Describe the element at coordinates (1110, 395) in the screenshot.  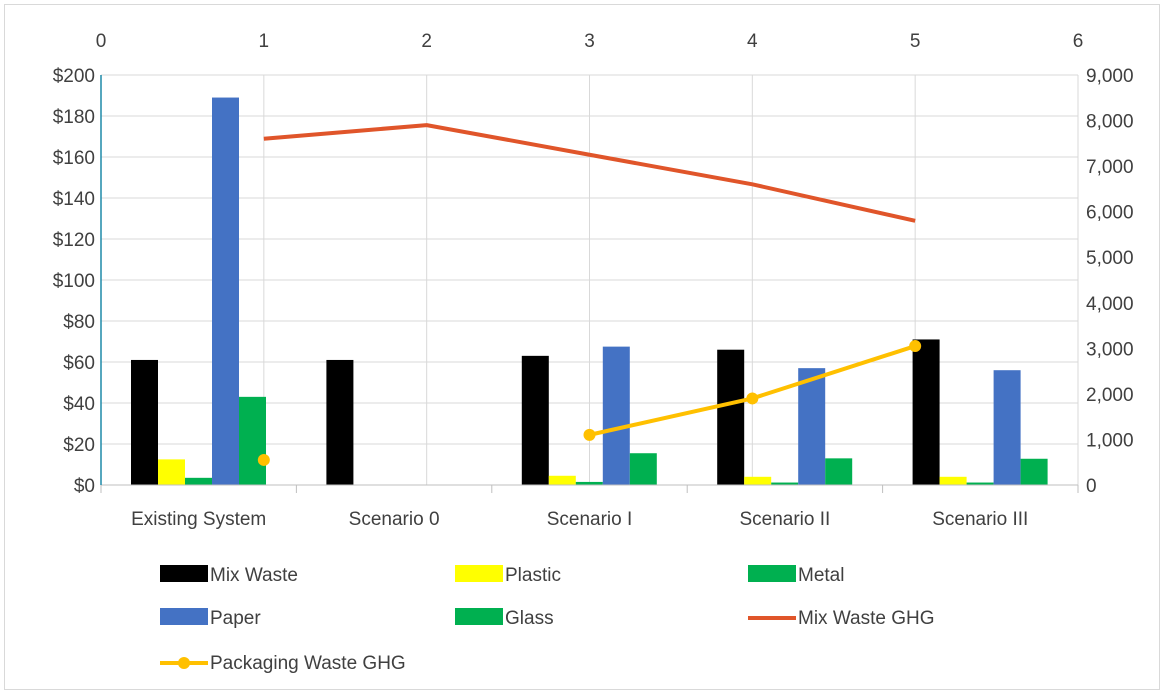
I see `y-right-tick-label: 2,000` at that location.